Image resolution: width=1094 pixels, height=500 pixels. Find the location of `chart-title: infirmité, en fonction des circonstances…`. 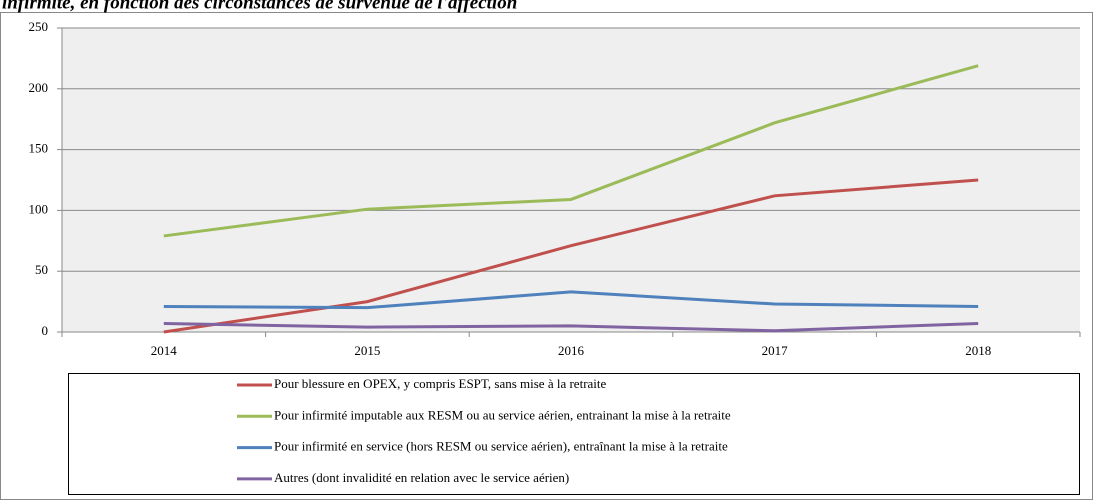

chart-title: infirmité, en fonction des circonstances… is located at coordinates (259, 6).